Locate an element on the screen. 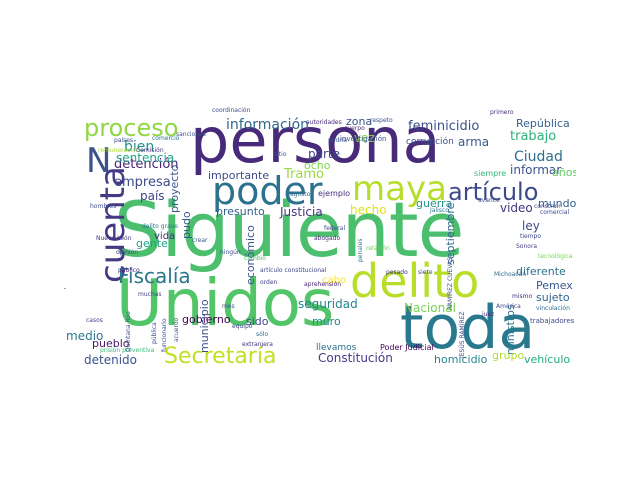  word-seguridad: seguridad is located at coordinates (328, 304).